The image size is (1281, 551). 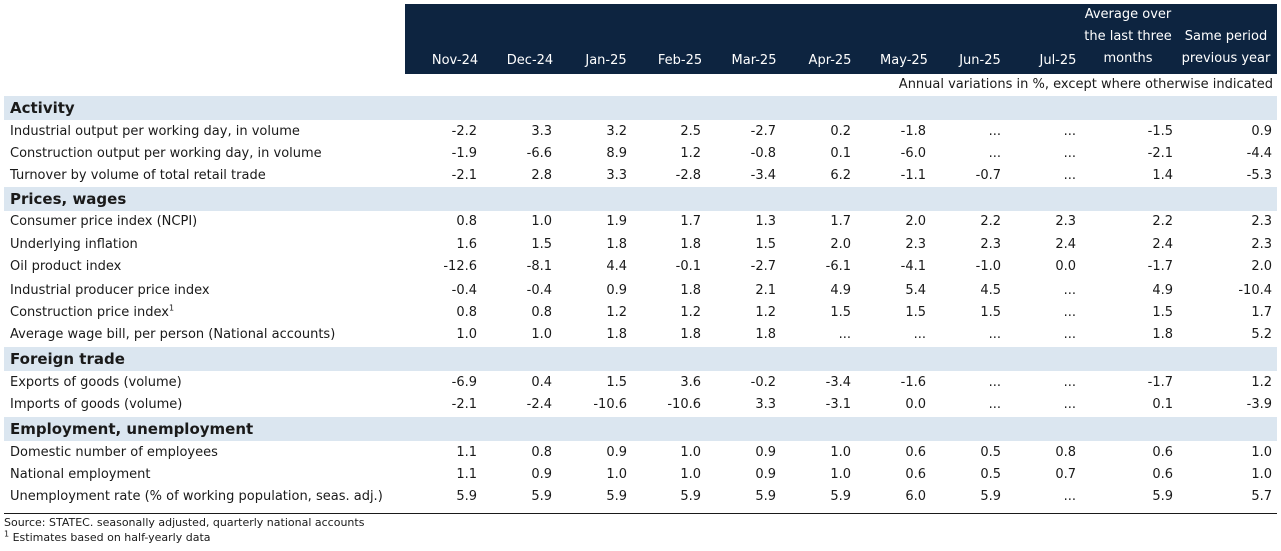 What do you see at coordinates (138, 175) in the screenshot?
I see `row-label: Turnover by volume of total retail trade` at bounding box center [138, 175].